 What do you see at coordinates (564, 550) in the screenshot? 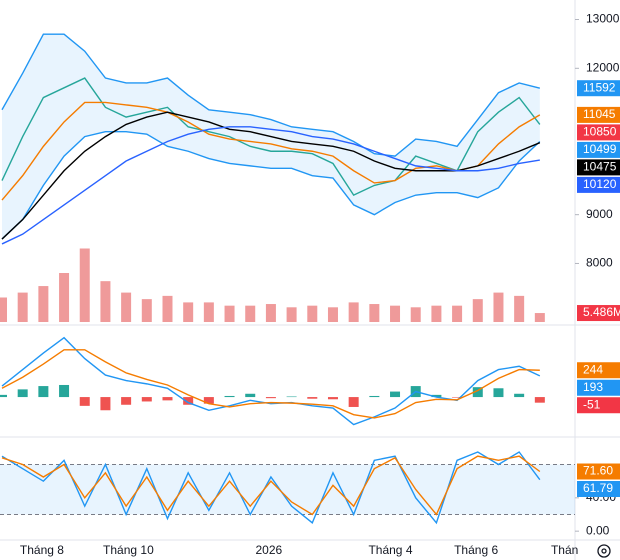
I see `x-tick-label: Thán` at bounding box center [564, 550].